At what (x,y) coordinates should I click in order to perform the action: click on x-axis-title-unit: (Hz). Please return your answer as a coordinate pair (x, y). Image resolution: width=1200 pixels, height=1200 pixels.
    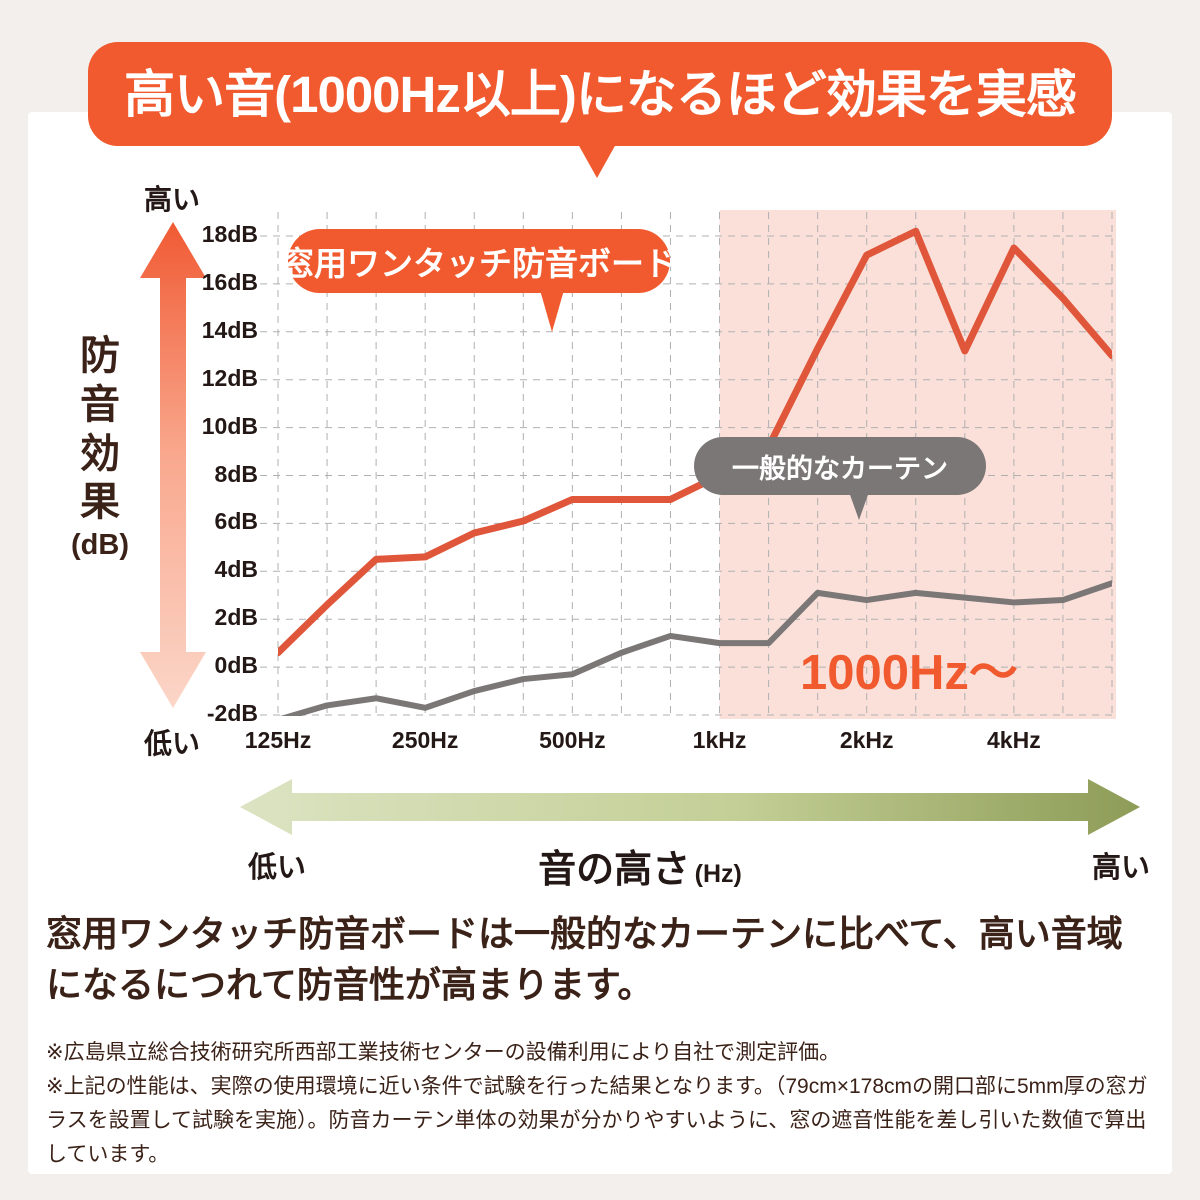
    Looking at the image, I should click on (718, 874).